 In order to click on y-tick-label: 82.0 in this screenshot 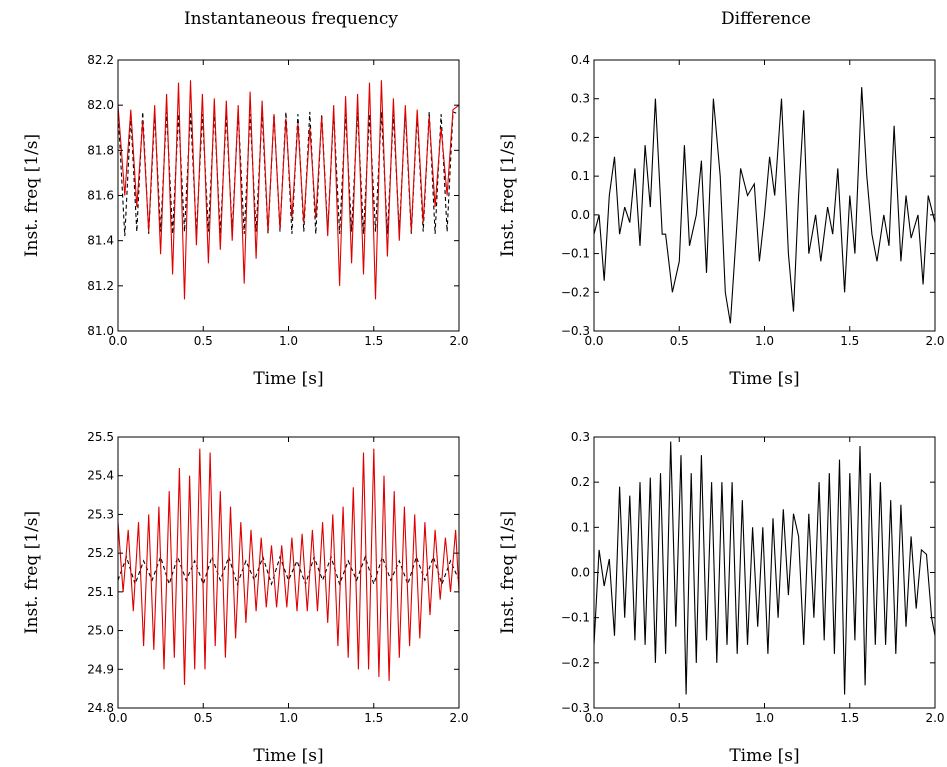, I will do `click(100, 105)`.